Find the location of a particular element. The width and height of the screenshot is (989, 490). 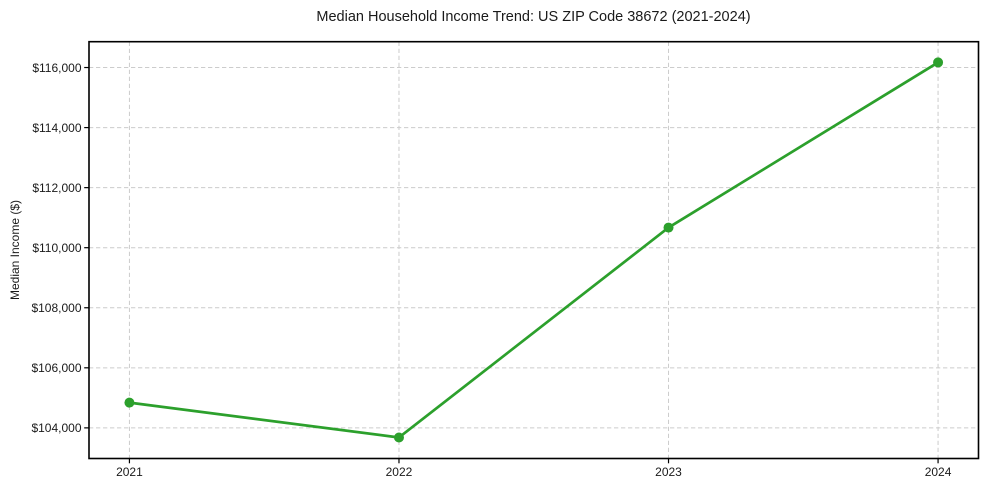

x-tick-label: 2023 is located at coordinates (668, 472).